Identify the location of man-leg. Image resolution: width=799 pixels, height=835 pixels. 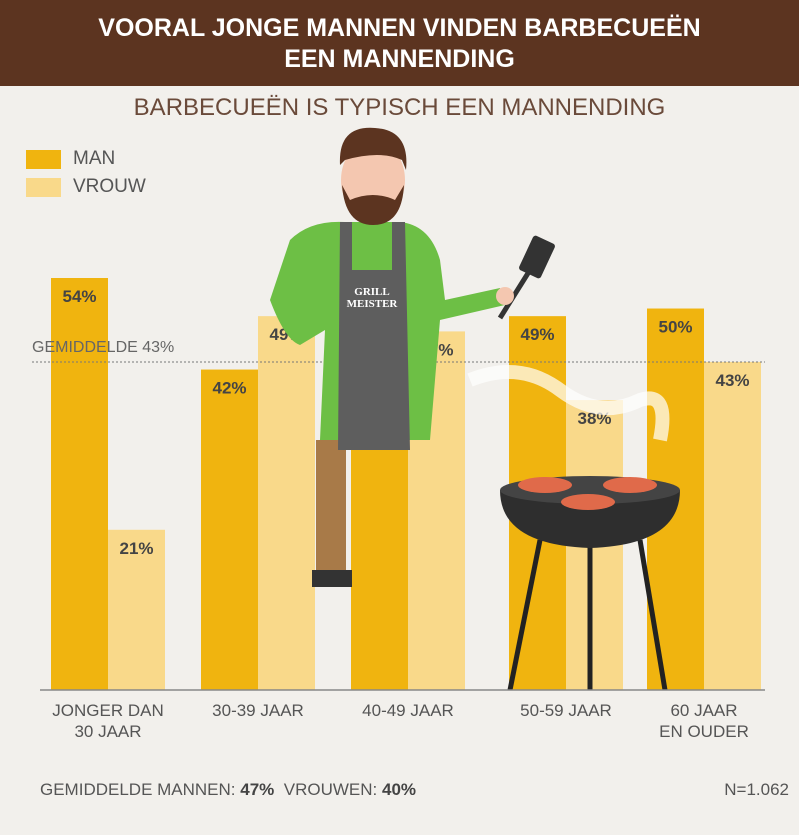
(331, 510).